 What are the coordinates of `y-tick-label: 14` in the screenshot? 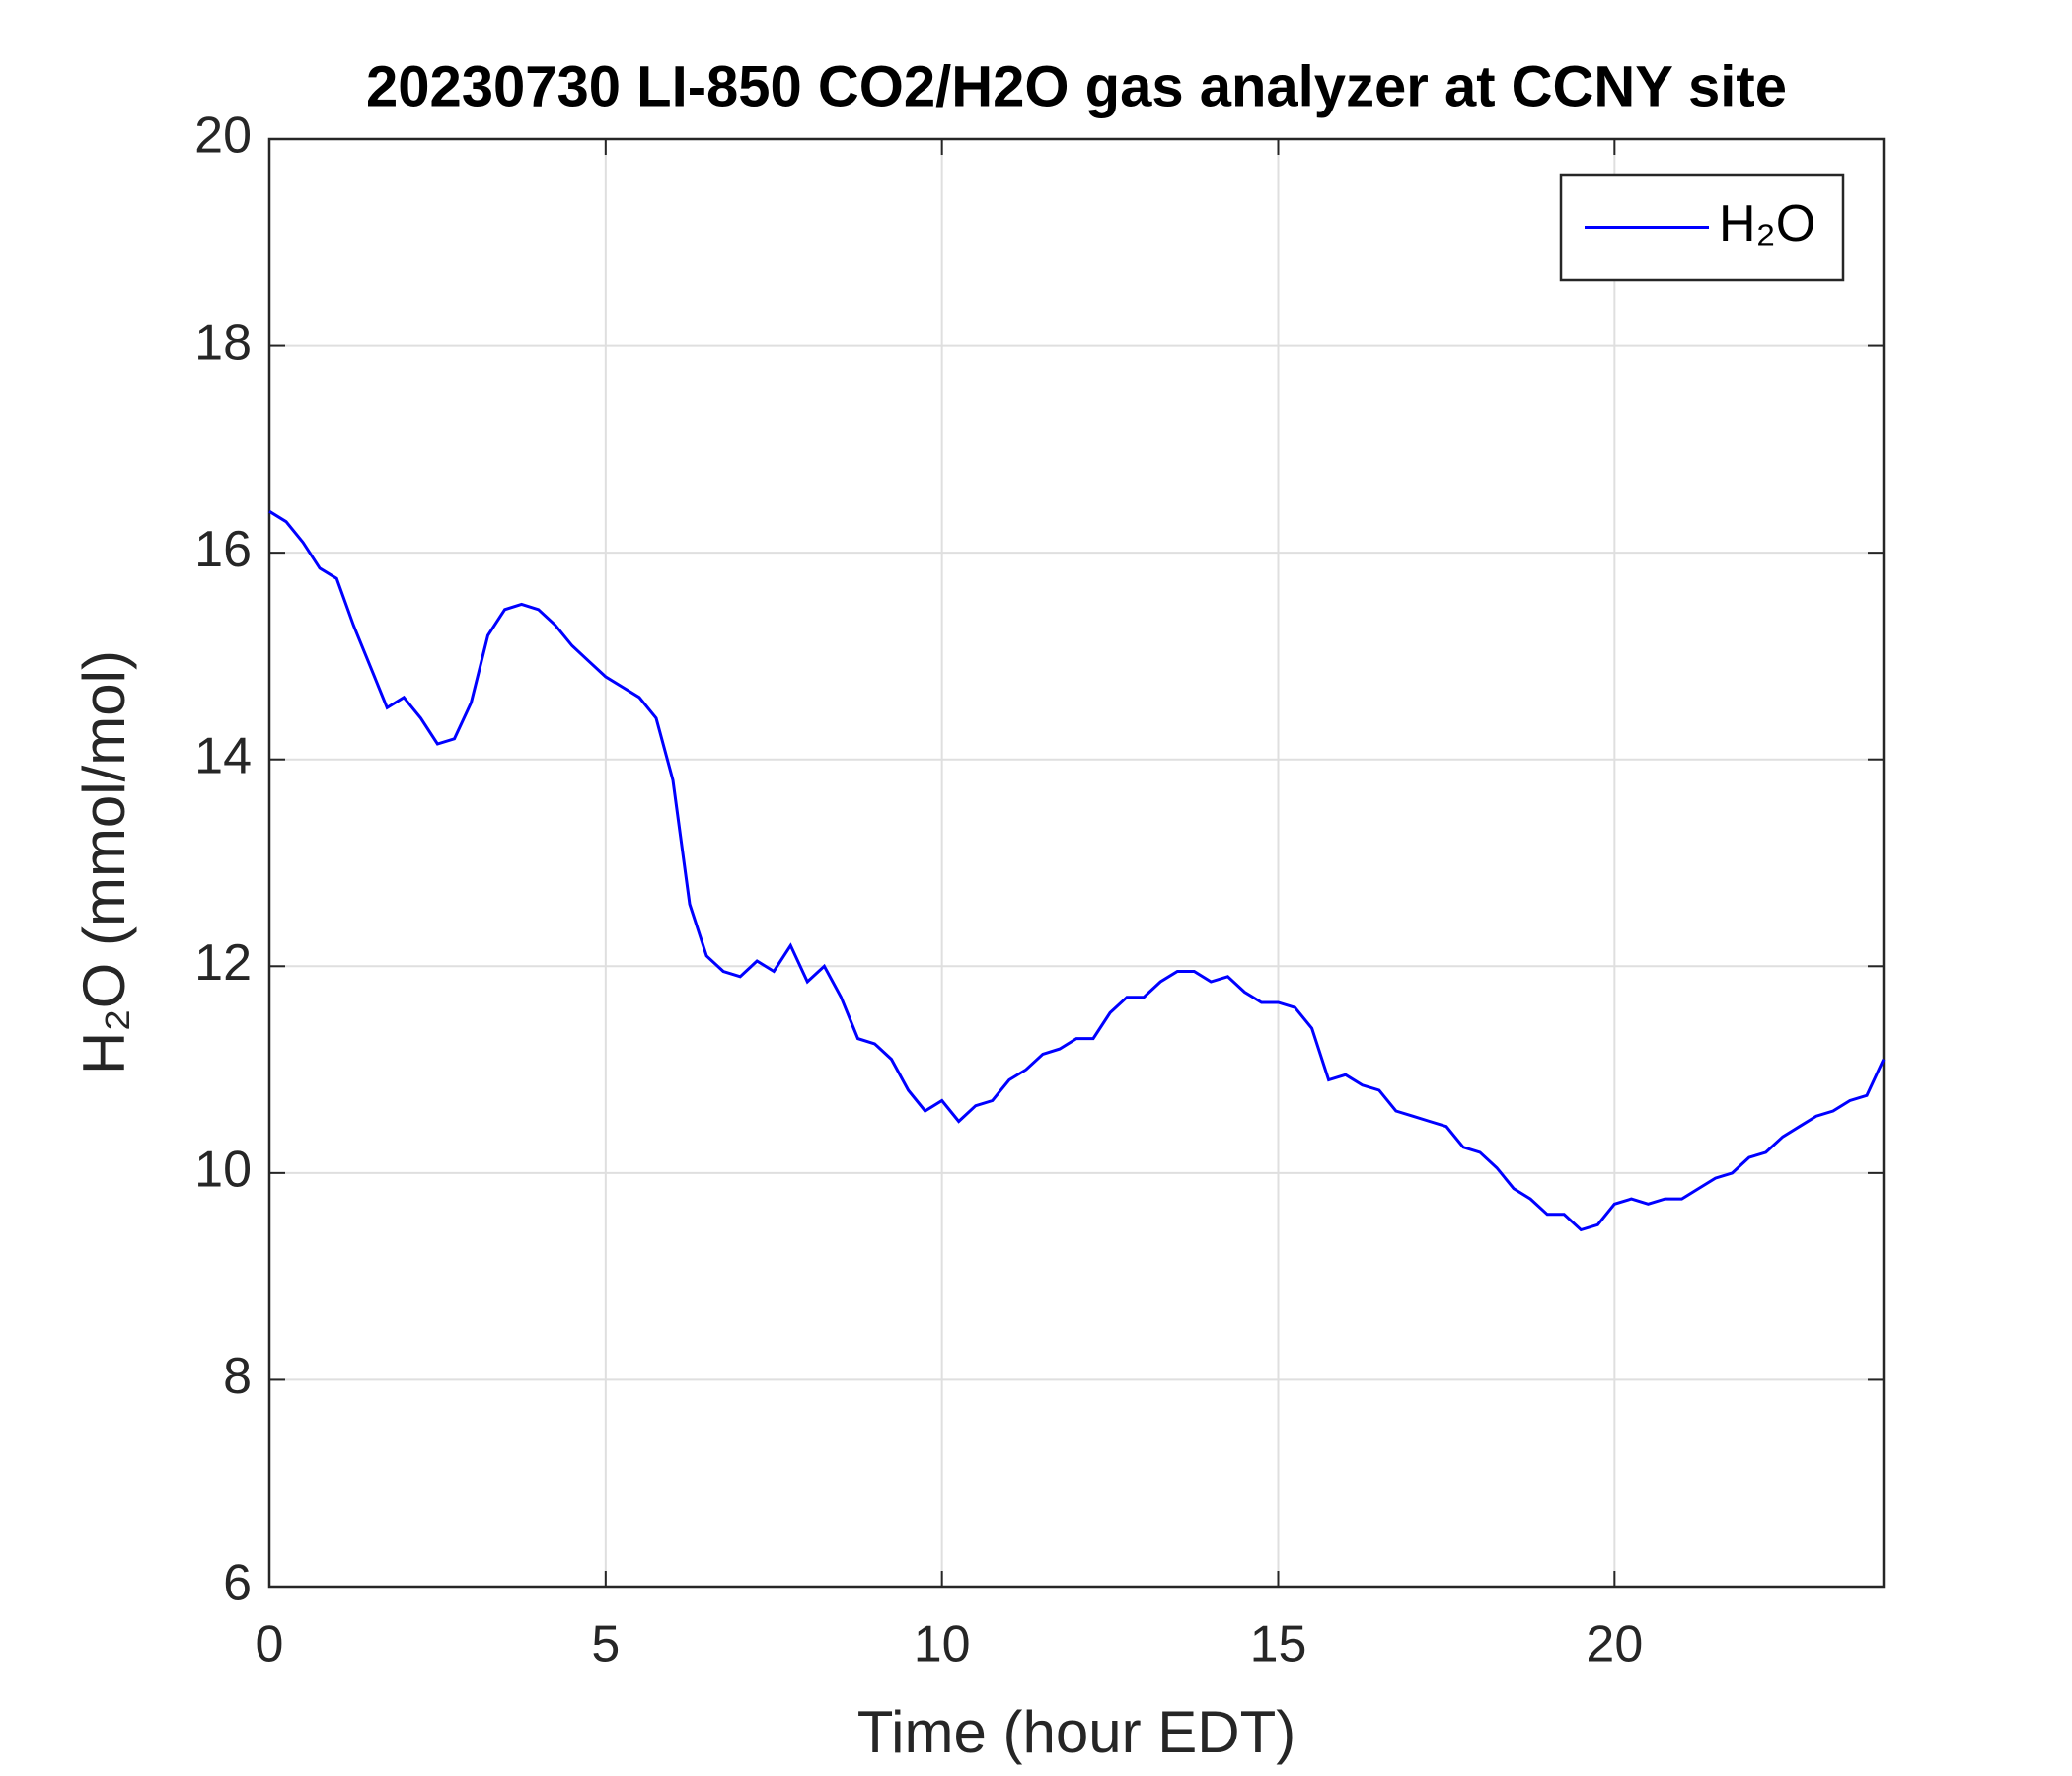 It's located at (223, 755).